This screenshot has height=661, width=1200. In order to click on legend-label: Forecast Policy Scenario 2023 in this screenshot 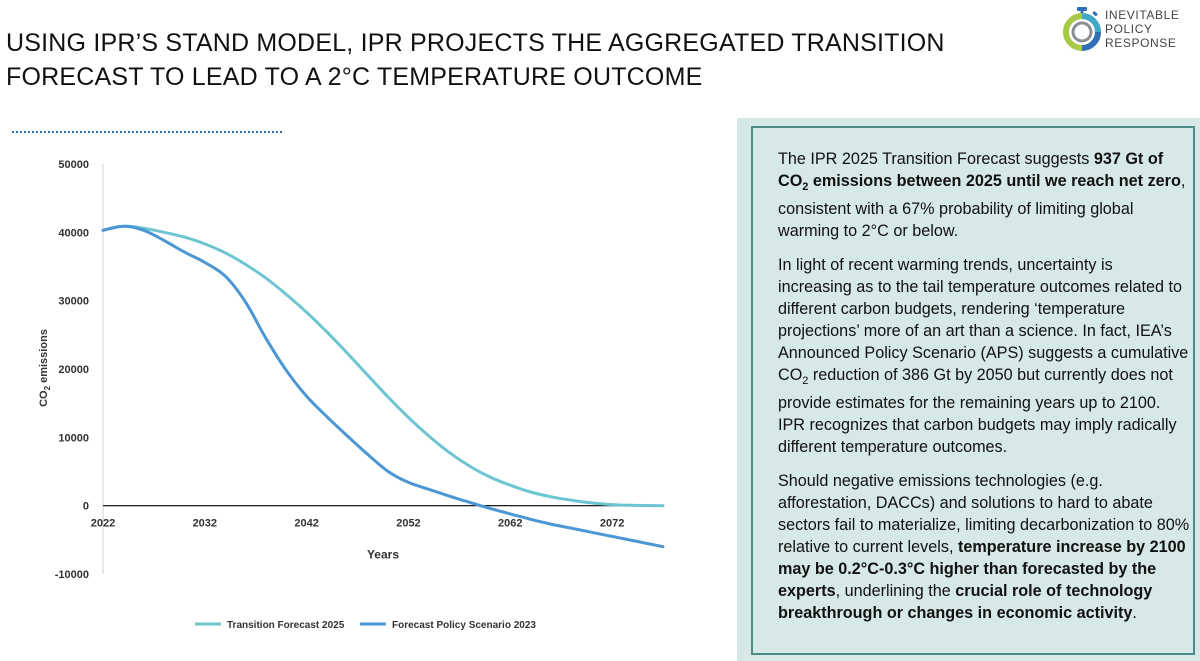, I will do `click(464, 625)`.